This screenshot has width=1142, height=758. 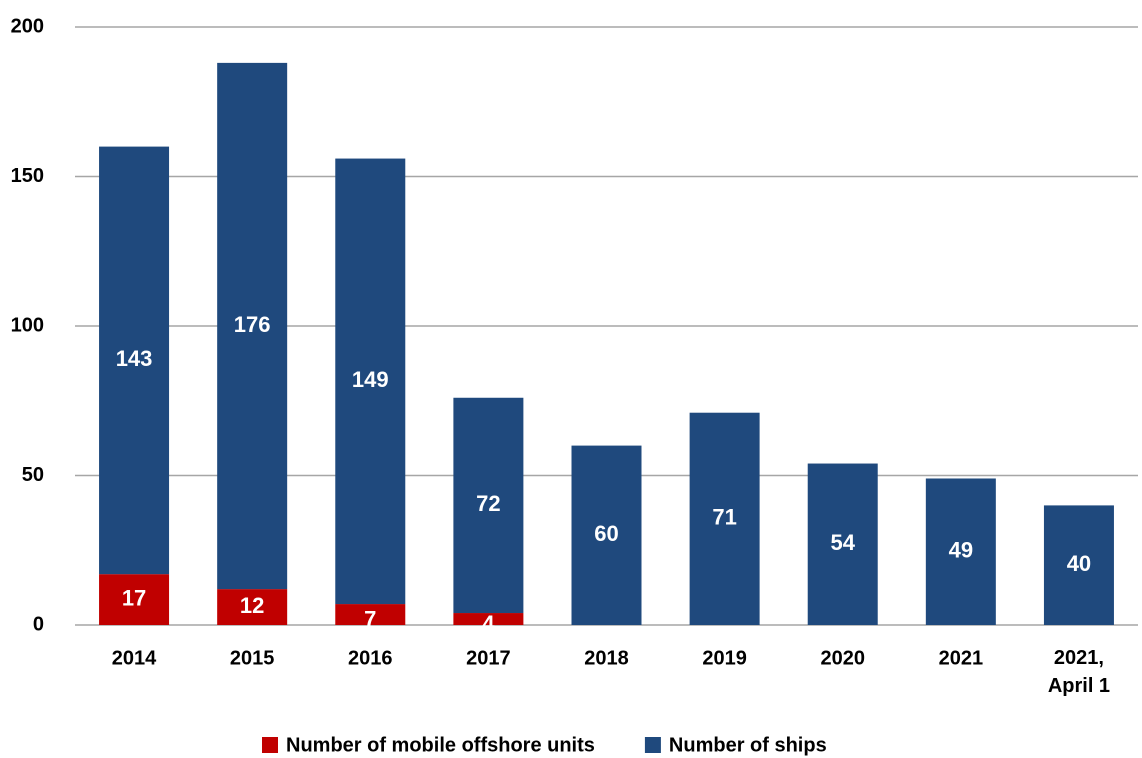 I want to click on data-label: 143, so click(x=134, y=358).